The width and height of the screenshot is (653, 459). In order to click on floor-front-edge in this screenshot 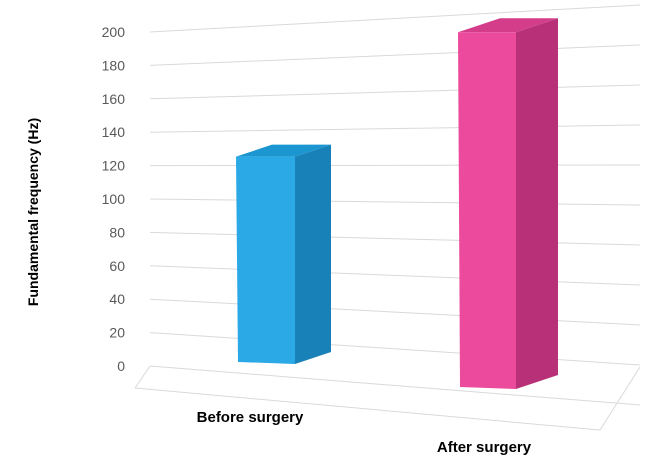, I will do `click(367, 409)`.